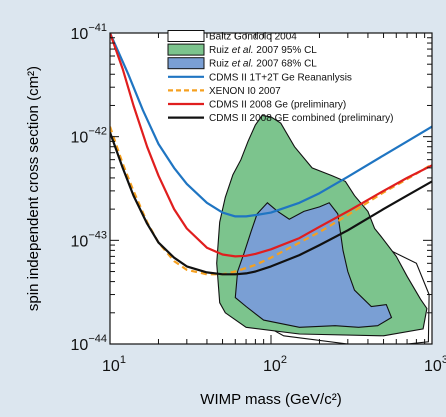  Describe the element at coordinates (89, 239) in the screenshot. I see `y-tick-label: 10−43` at that location.